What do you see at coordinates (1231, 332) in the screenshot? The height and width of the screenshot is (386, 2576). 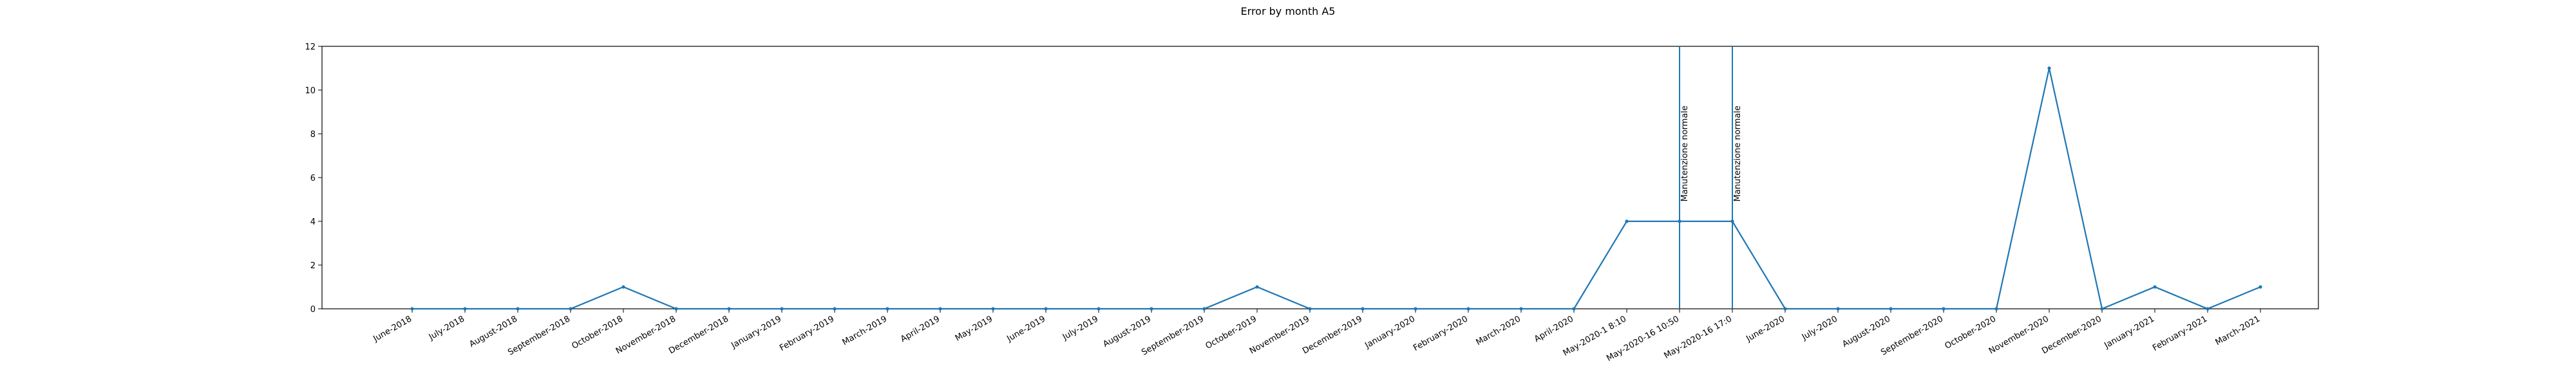 I see `x-tick-label: October-2019` at bounding box center [1231, 332].